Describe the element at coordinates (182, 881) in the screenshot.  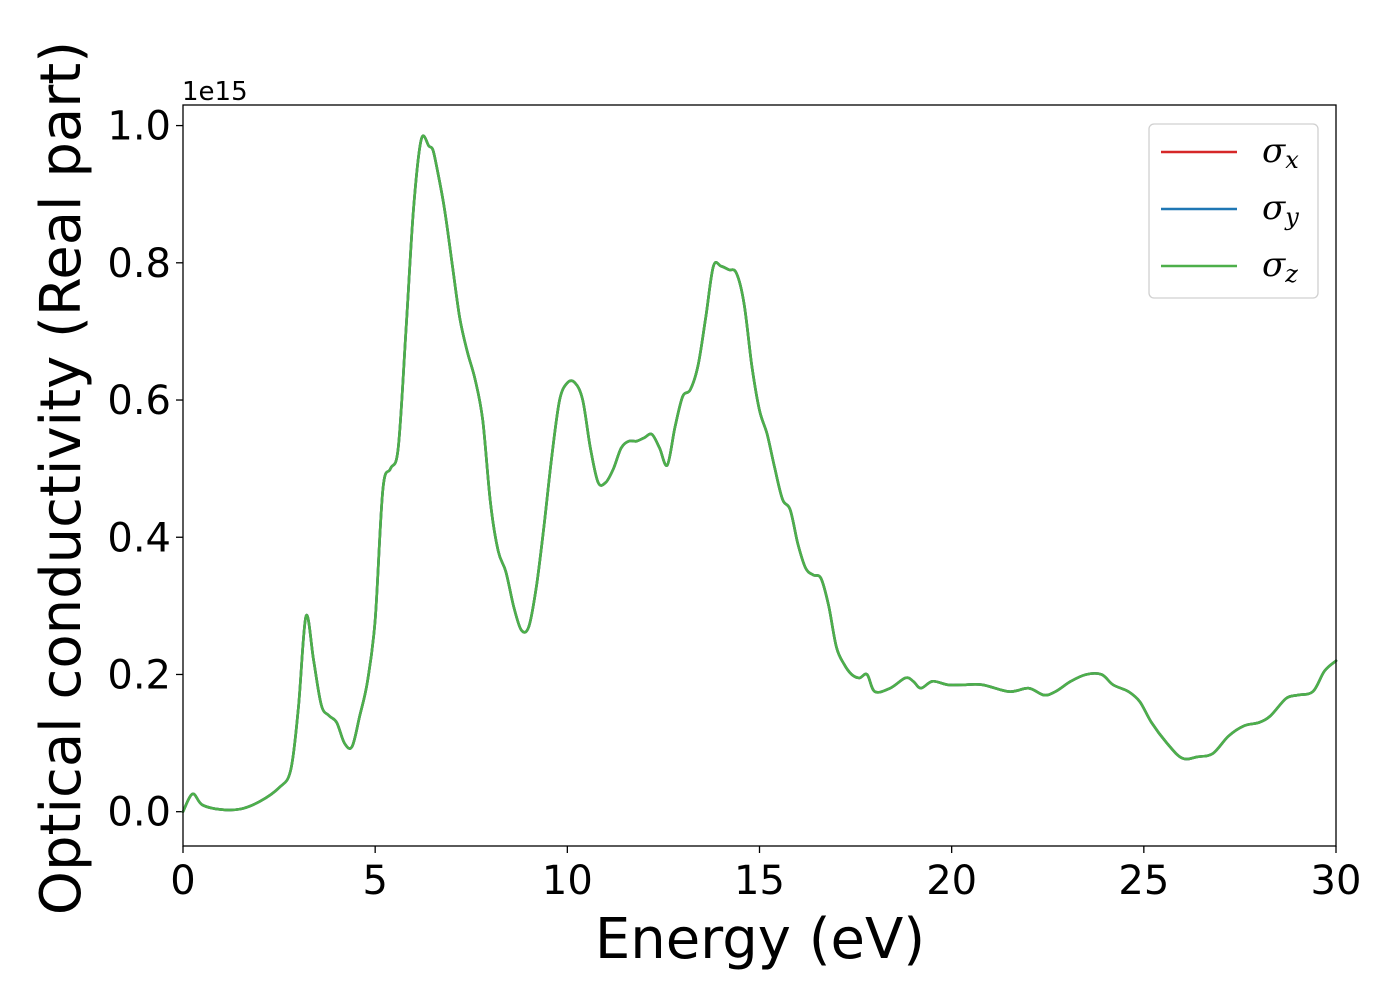
I see `x-tick-label: 0` at that location.